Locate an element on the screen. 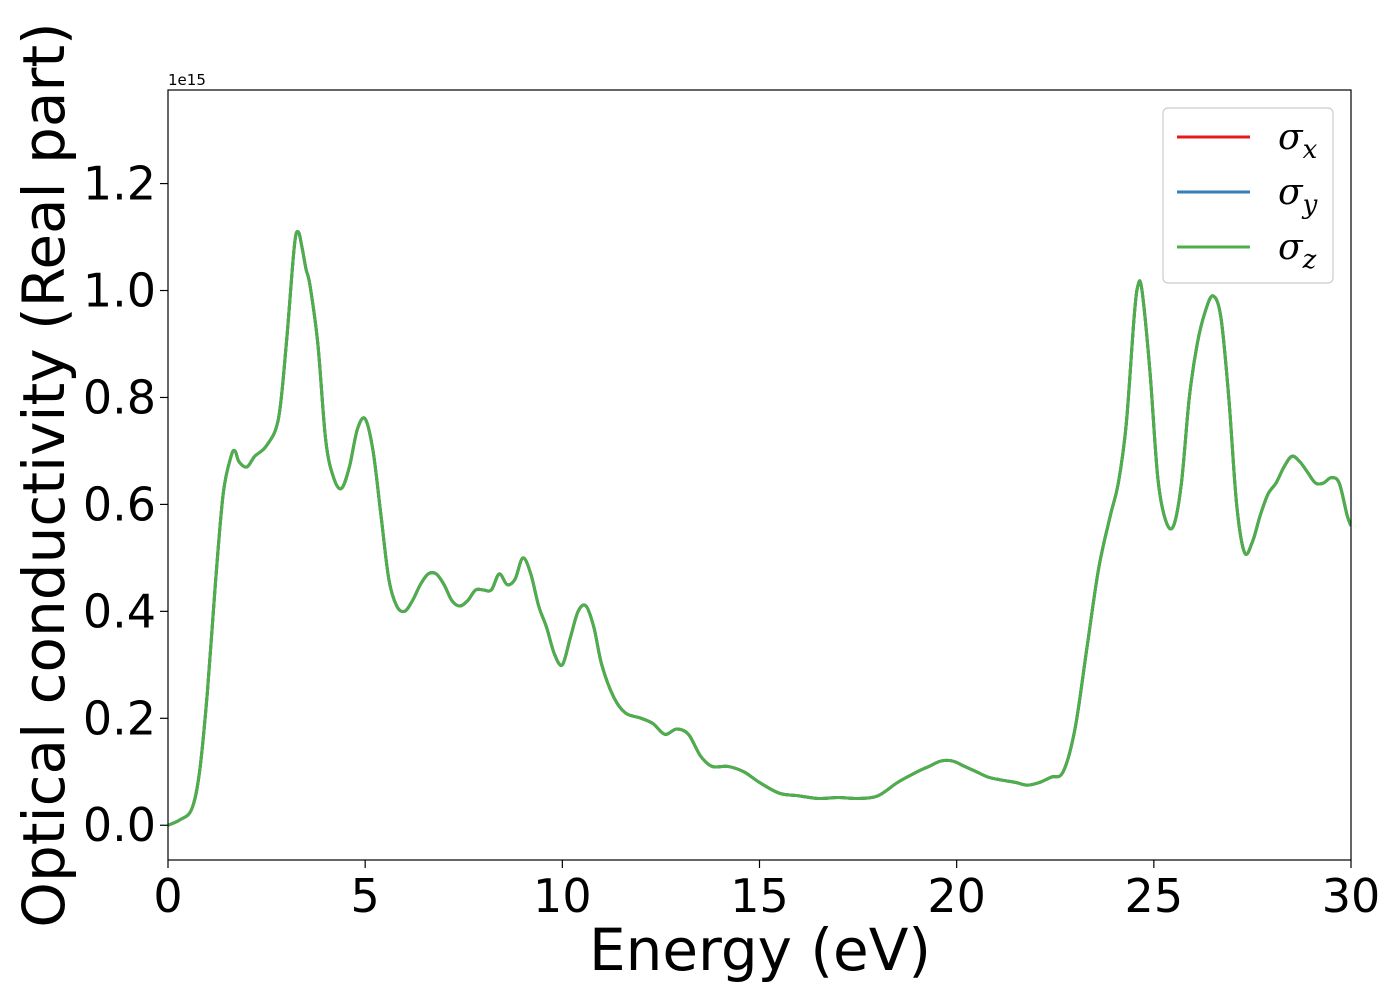  y-axis-title: Optical conductivity (Real part) is located at coordinates (44, 474).